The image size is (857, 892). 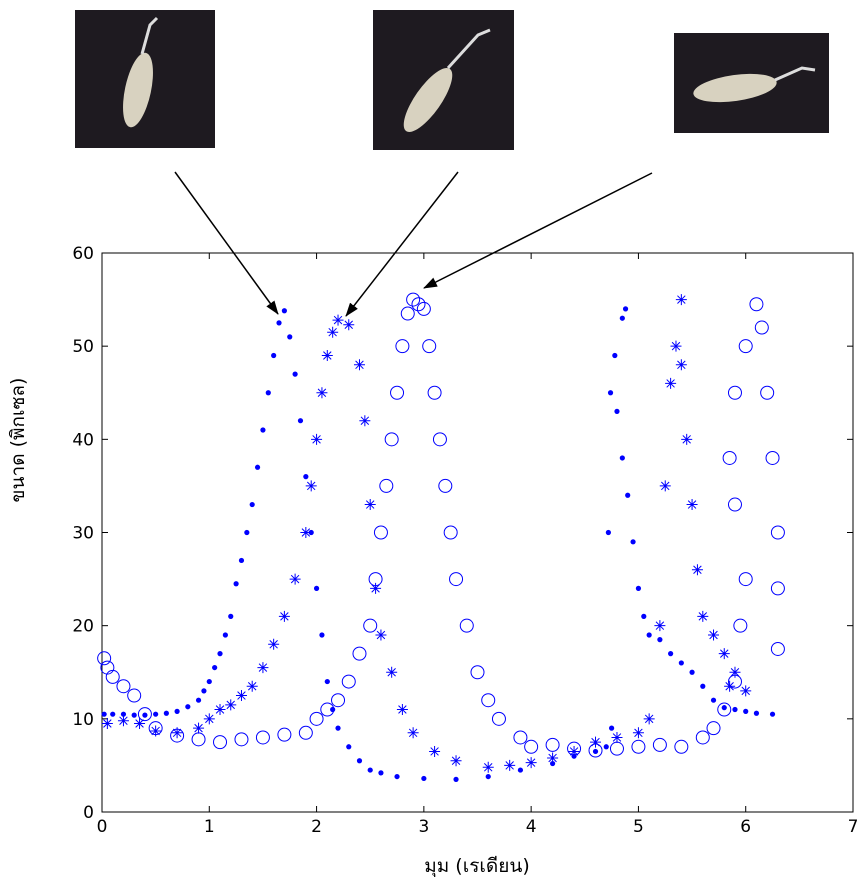 What do you see at coordinates (83, 440) in the screenshot?
I see `y-tick-label: 40` at bounding box center [83, 440].